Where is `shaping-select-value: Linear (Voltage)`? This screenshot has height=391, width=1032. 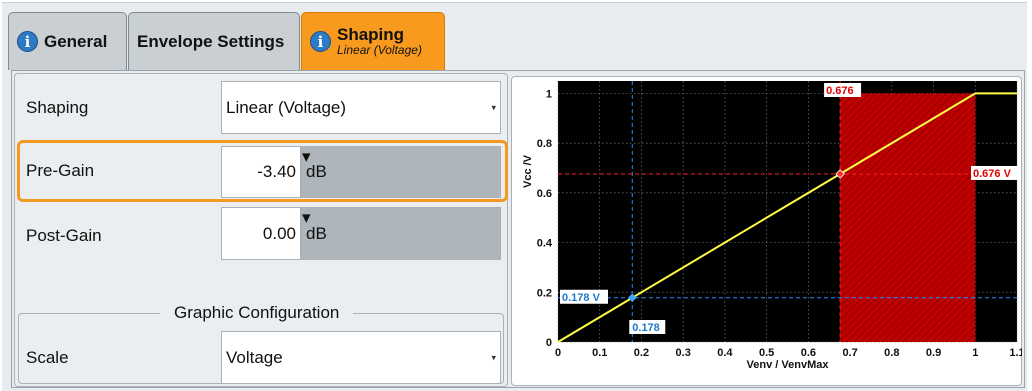
shaping-select-value: Linear (Voltage) is located at coordinates (286, 107).